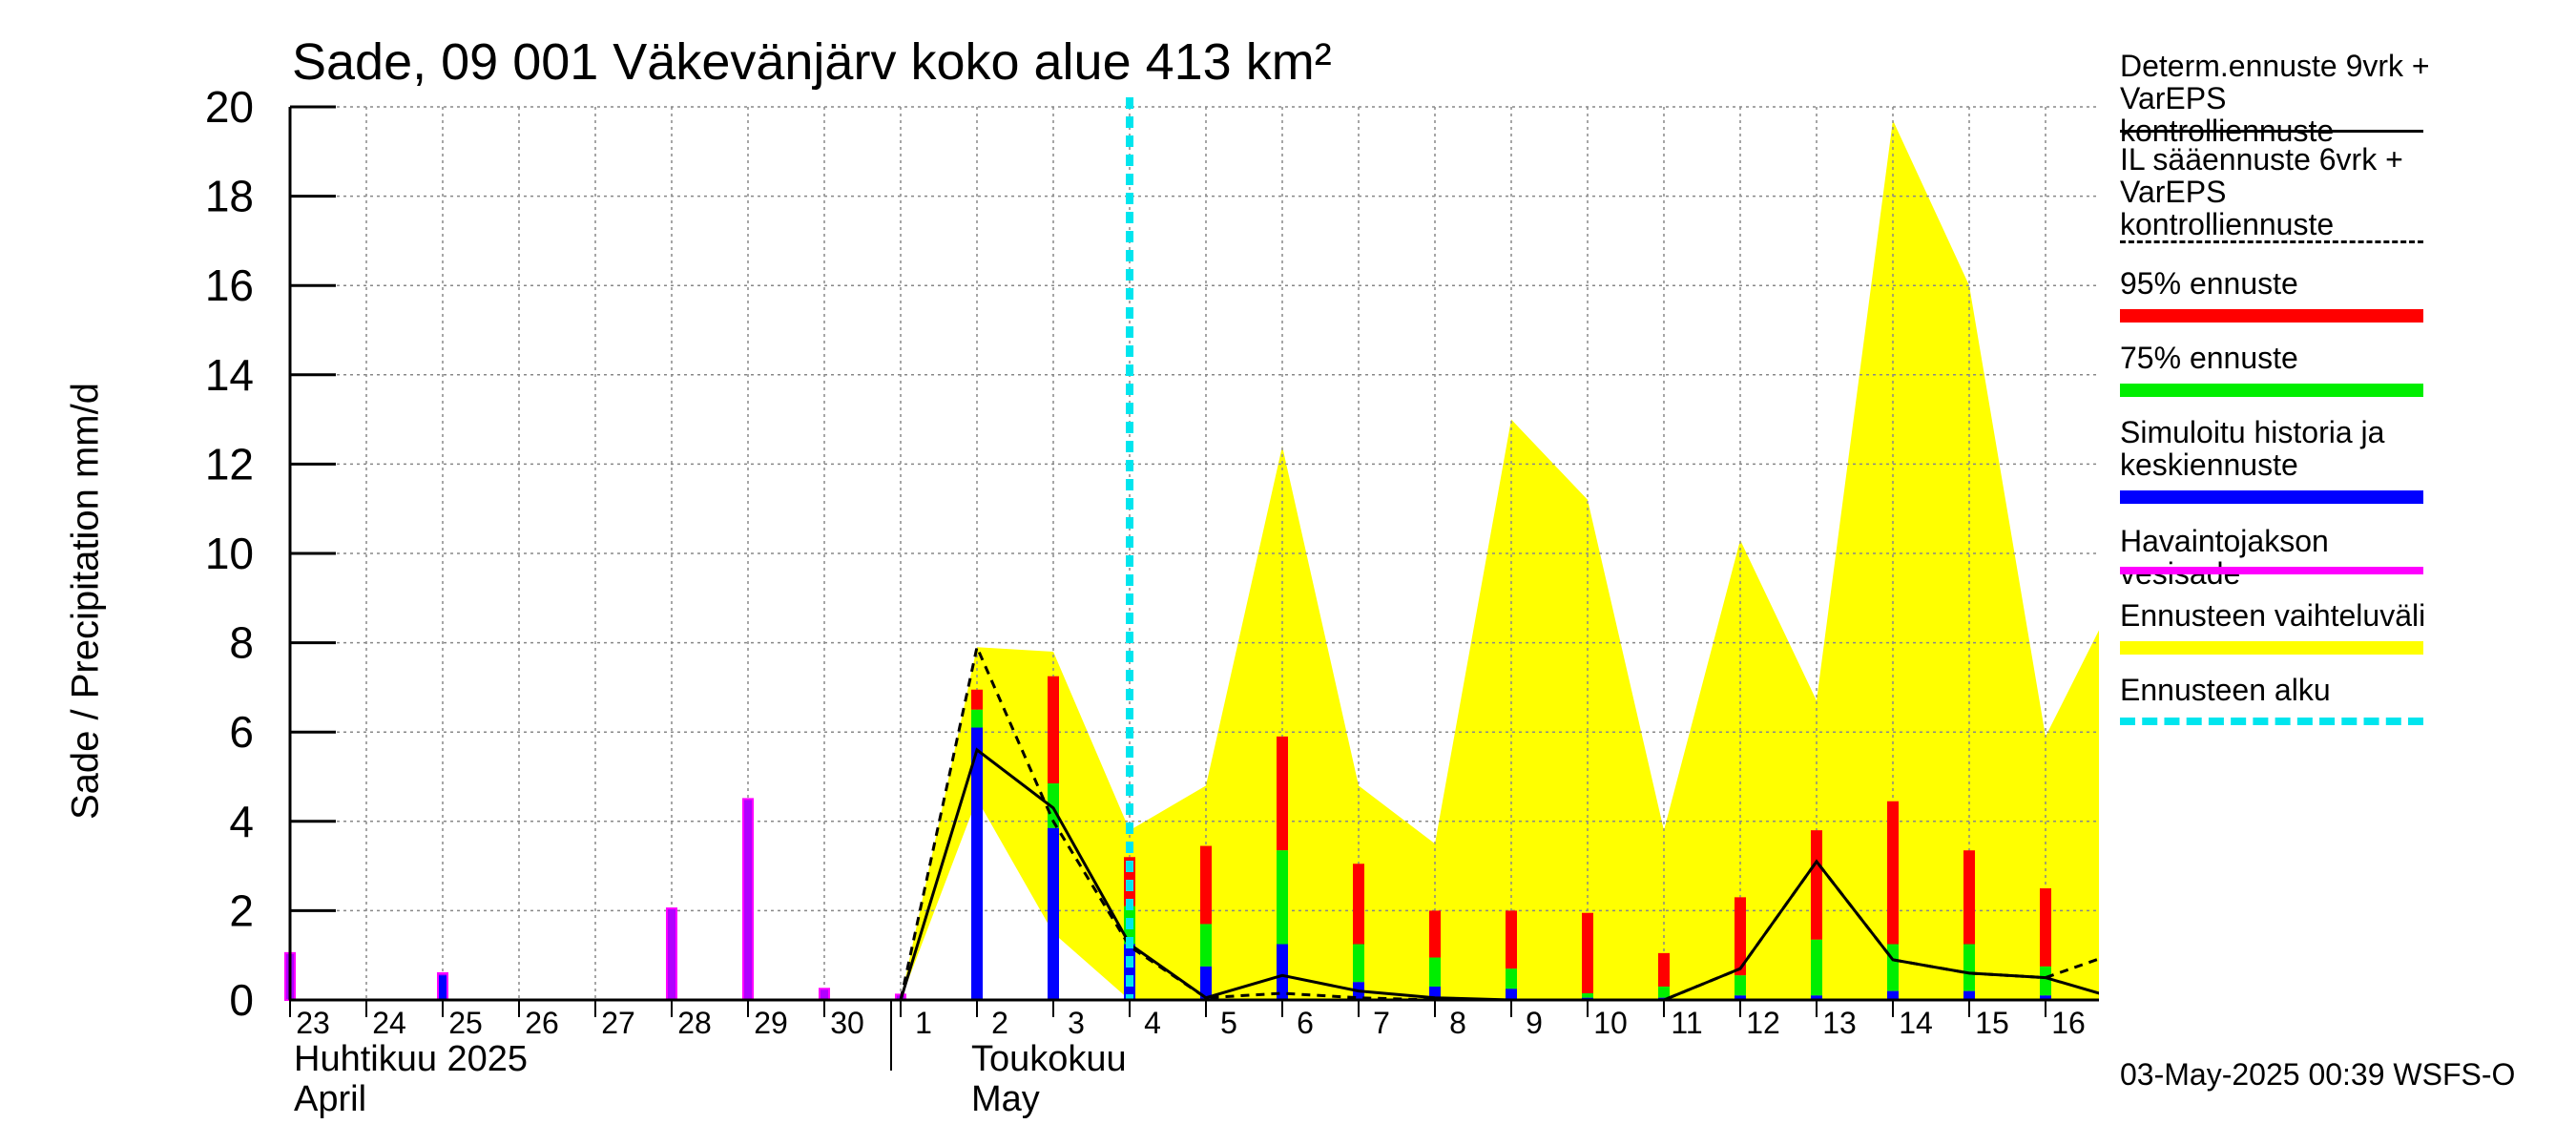 Image resolution: width=2576 pixels, height=1145 pixels. Describe the element at coordinates (313, 1023) in the screenshot. I see `x-day-label: 23` at that location.